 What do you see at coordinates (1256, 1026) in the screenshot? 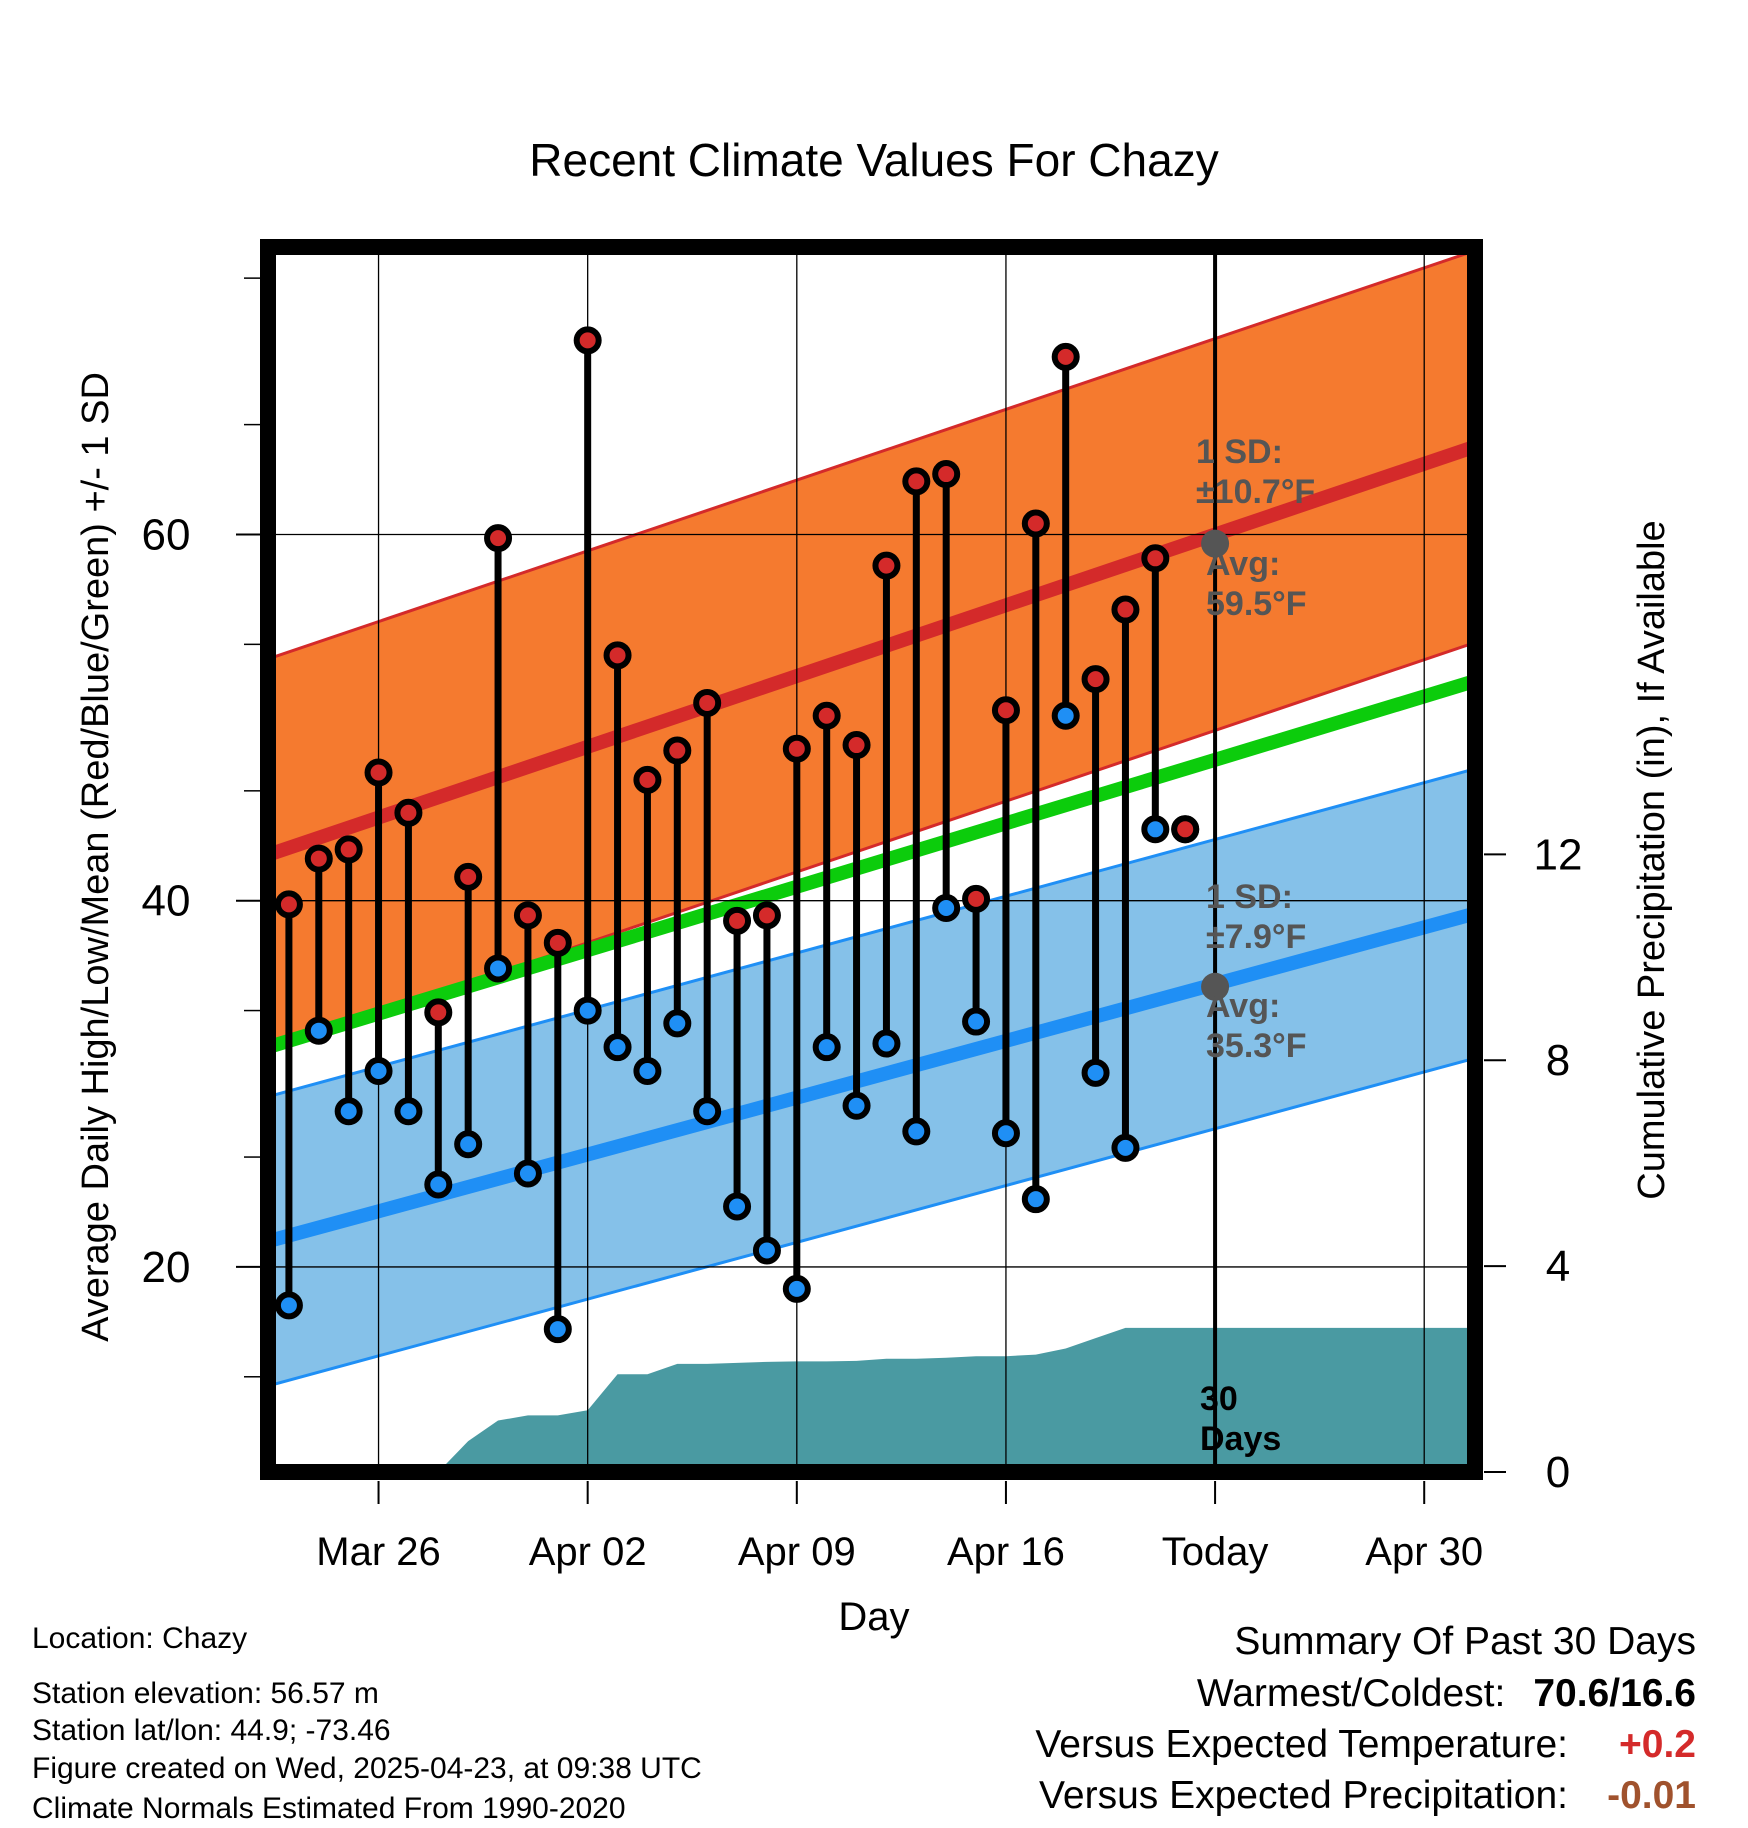
I see `low-avg-annotation: Avg: 35.3°F` at bounding box center [1256, 1026].